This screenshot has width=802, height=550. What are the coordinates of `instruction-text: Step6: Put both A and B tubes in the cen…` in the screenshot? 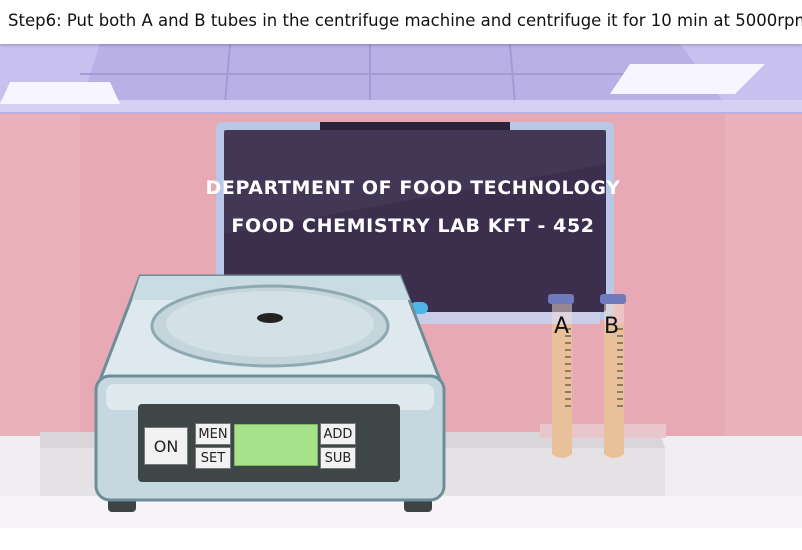 It's located at (405, 20).